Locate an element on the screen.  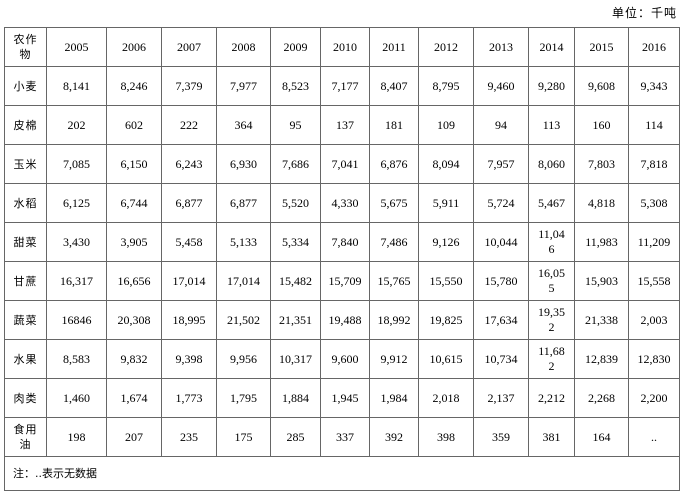
cell: 8,060 is located at coordinates (551, 164).